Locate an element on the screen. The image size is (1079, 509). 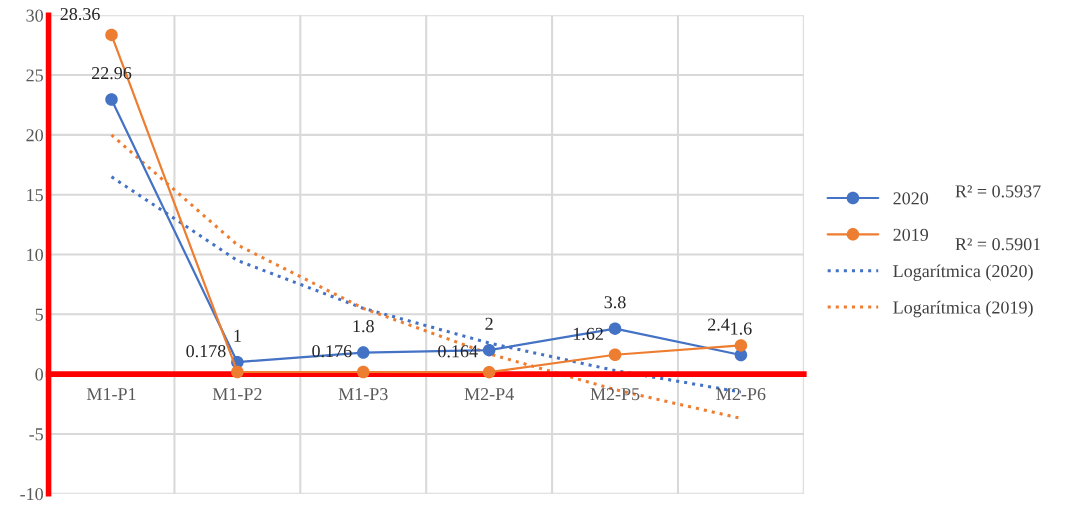
data-label: 28.36 is located at coordinates (80, 14).